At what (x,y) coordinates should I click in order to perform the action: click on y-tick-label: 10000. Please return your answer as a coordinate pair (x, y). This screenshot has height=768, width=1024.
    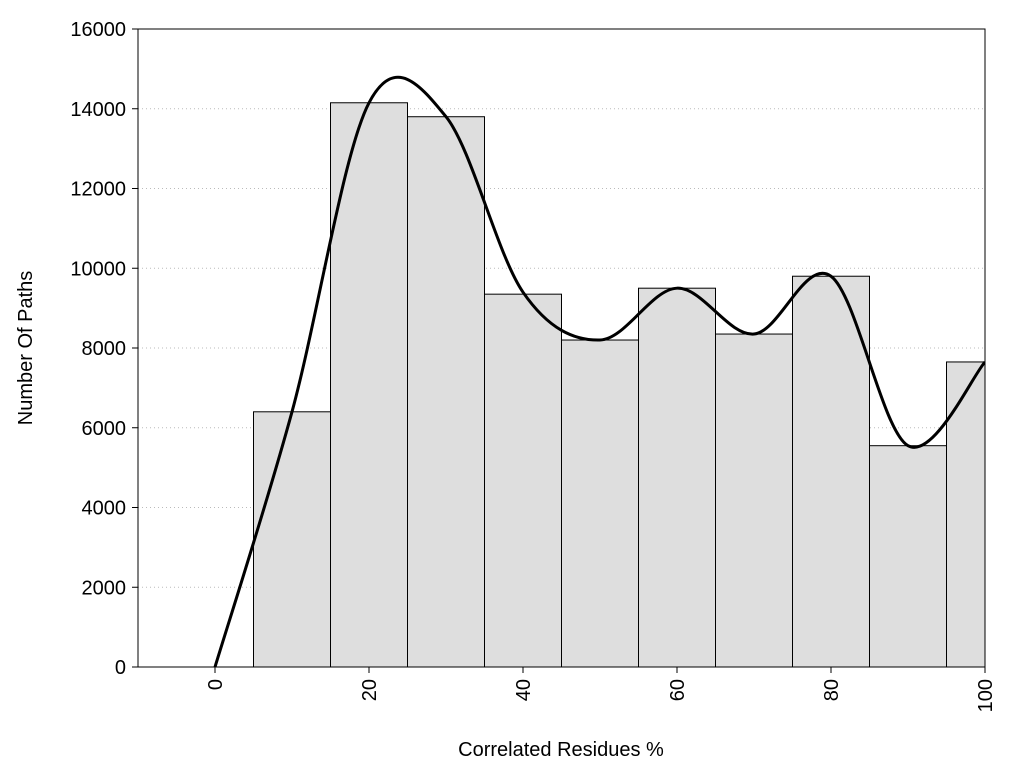
    Looking at the image, I should click on (98, 269).